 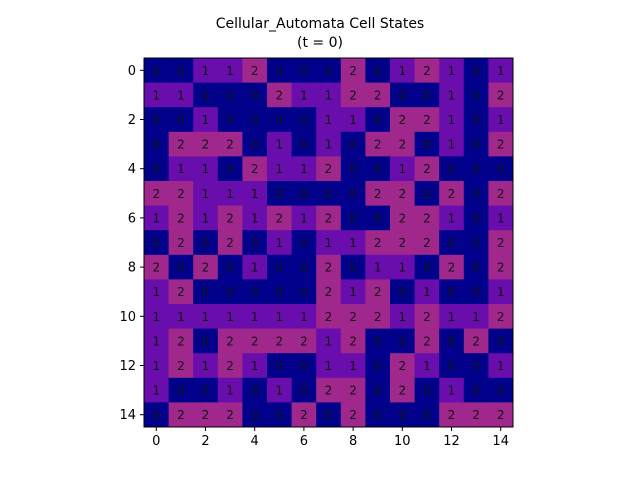 What do you see at coordinates (304, 441) in the screenshot?
I see `x-tick-label: 6` at bounding box center [304, 441].